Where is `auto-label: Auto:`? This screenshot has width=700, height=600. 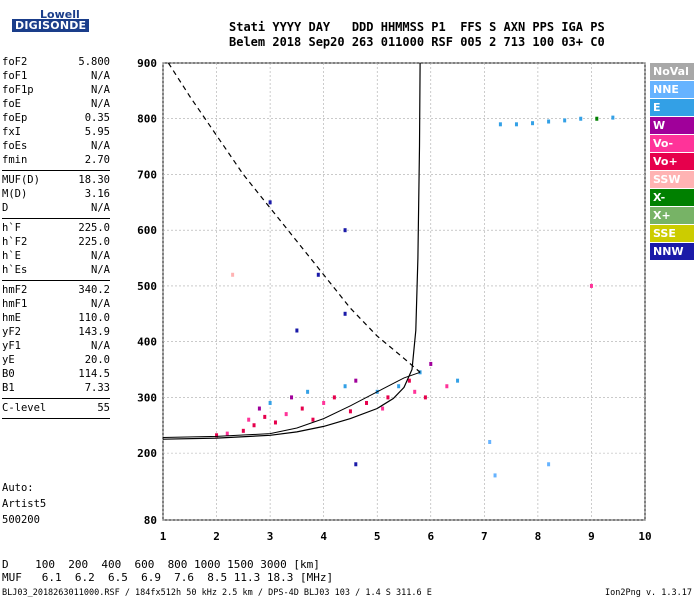 auto-label: Auto: is located at coordinates (18, 488).